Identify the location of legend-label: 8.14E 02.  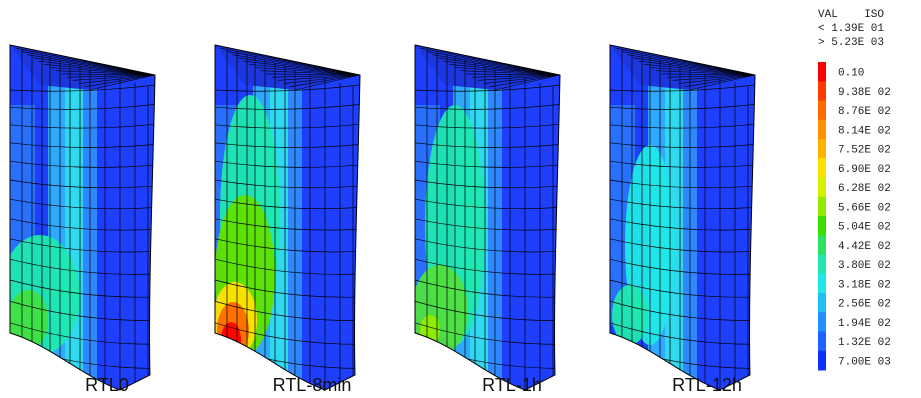
(864, 131).